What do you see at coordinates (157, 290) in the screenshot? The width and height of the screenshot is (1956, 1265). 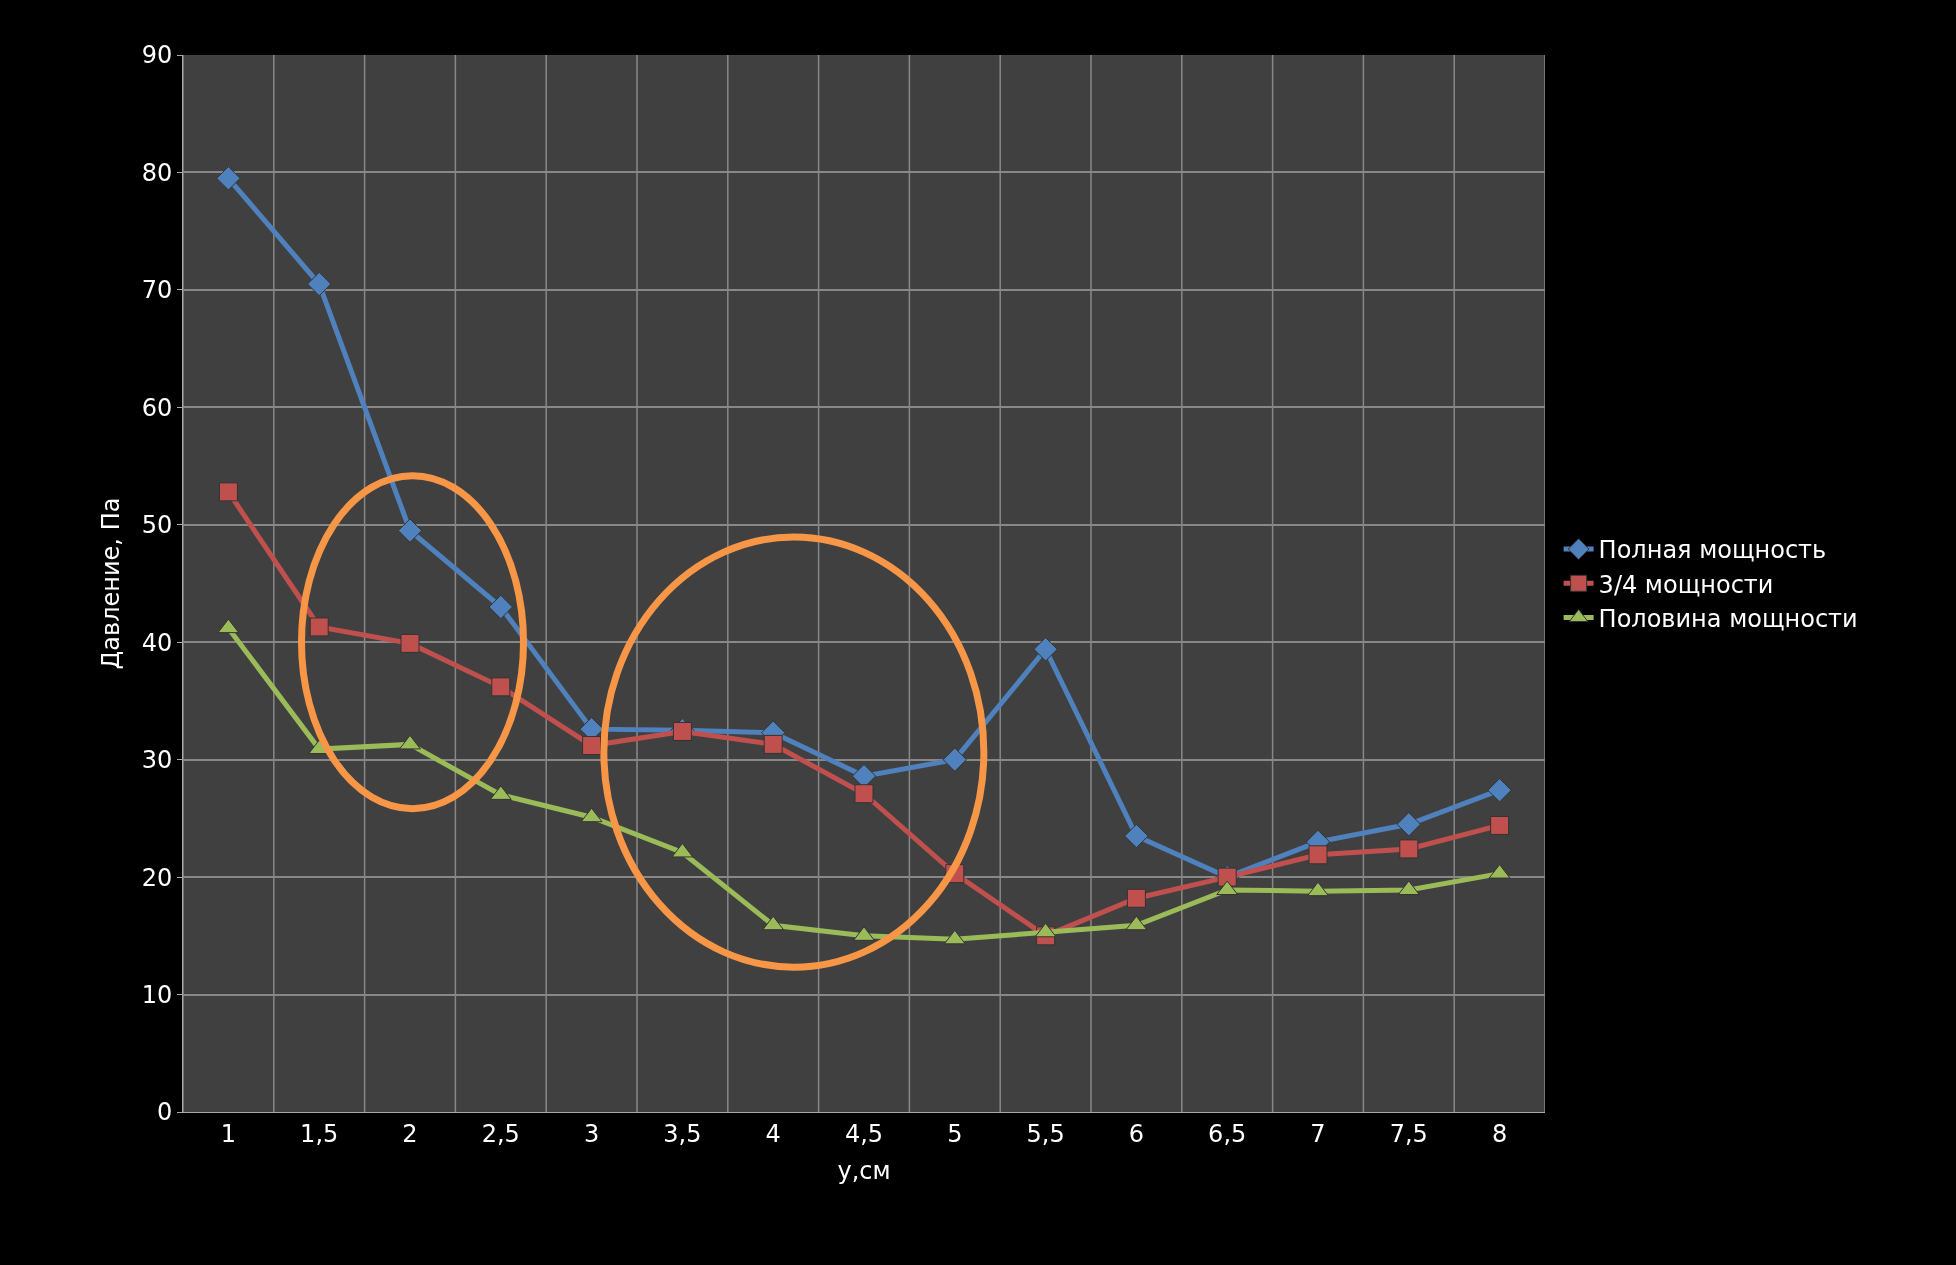 I see `y-tick-label: 70` at bounding box center [157, 290].